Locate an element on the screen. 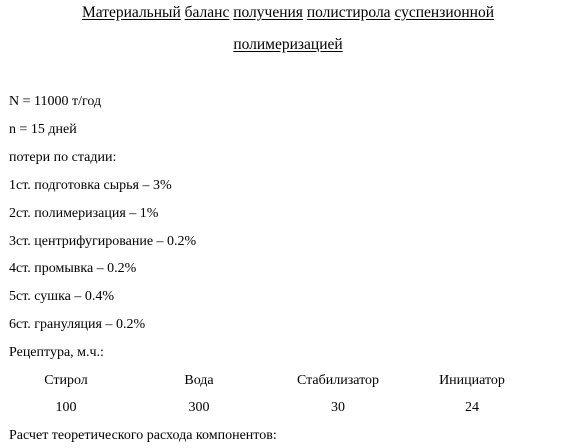 This screenshot has height=448, width=576. recipe-value-cell: 100 is located at coordinates (66, 407).